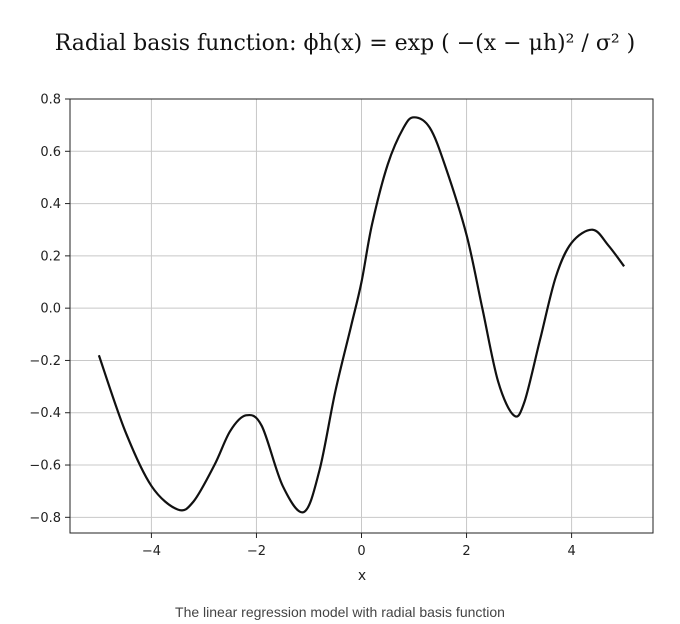 This screenshot has width=680, height=624. What do you see at coordinates (571, 551) in the screenshot?
I see `x-tick-label: 4` at bounding box center [571, 551].